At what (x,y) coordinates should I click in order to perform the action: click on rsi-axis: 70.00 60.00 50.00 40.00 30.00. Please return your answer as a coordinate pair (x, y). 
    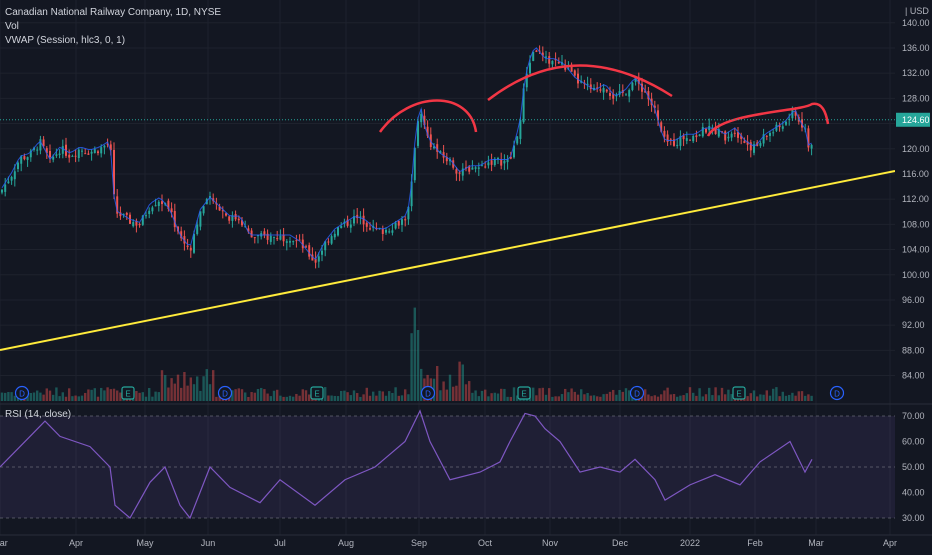
    Looking at the image, I should click on (913, 467).